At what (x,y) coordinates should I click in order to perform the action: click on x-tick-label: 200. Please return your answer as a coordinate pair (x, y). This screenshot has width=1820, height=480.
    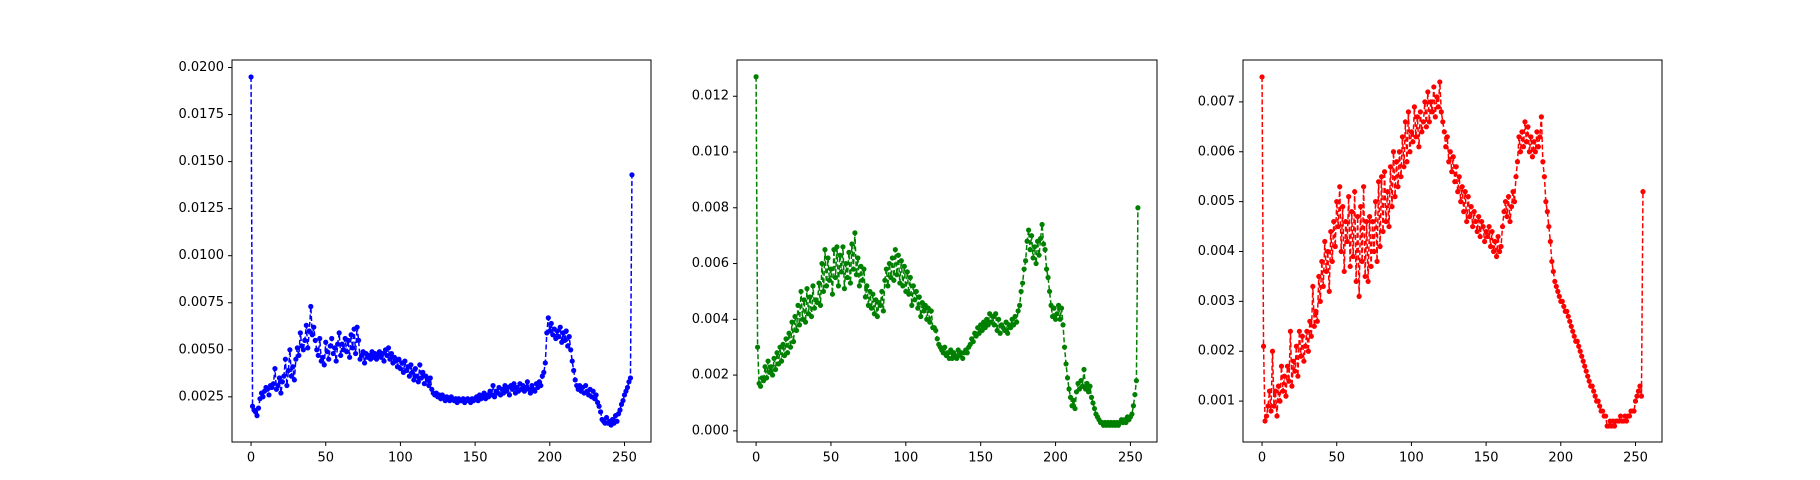
    Looking at the image, I should click on (1055, 458).